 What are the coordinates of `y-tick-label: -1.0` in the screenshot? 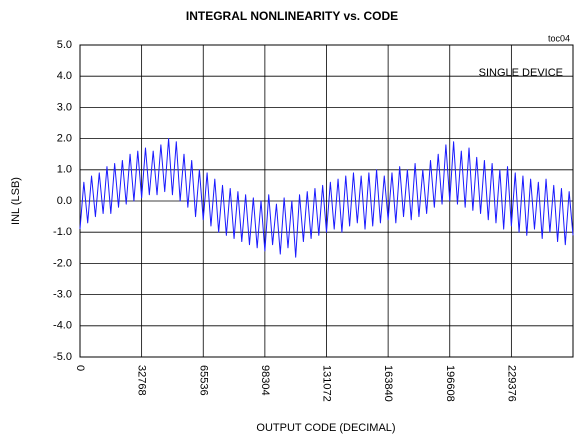 It's located at (62, 232).